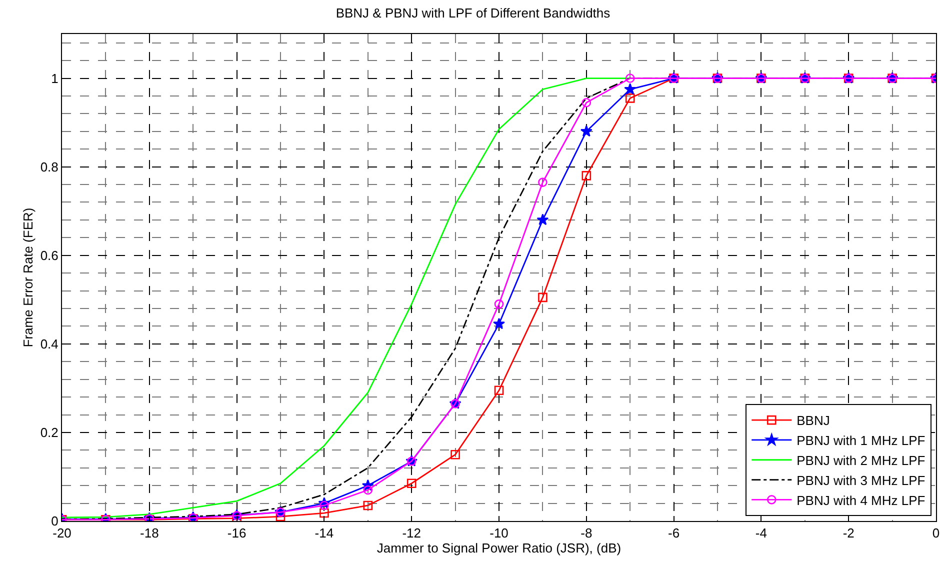 The height and width of the screenshot is (569, 946). I want to click on x-tick-label: -18, so click(149, 533).